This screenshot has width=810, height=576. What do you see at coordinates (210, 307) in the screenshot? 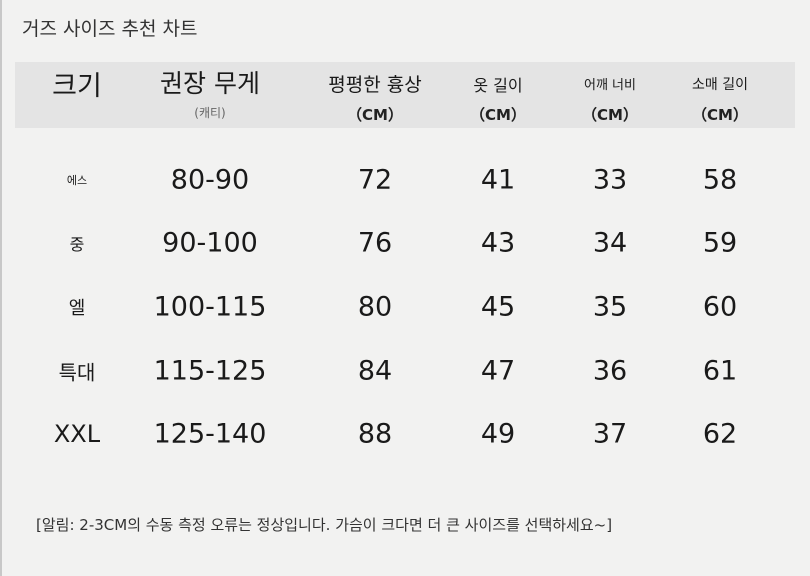
I see `table-cell: 100-115` at bounding box center [210, 307].